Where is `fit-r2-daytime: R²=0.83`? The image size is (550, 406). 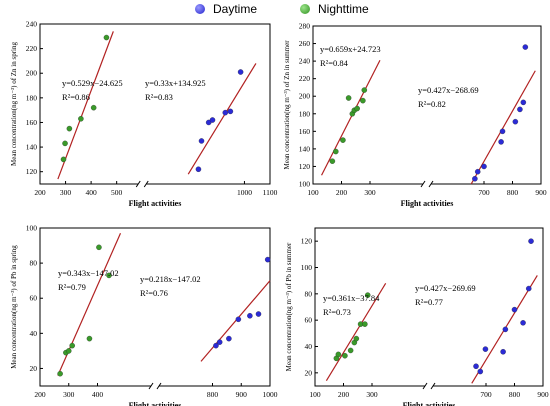
fit-r2-daytime: R²=0.83 is located at coordinates (159, 97).